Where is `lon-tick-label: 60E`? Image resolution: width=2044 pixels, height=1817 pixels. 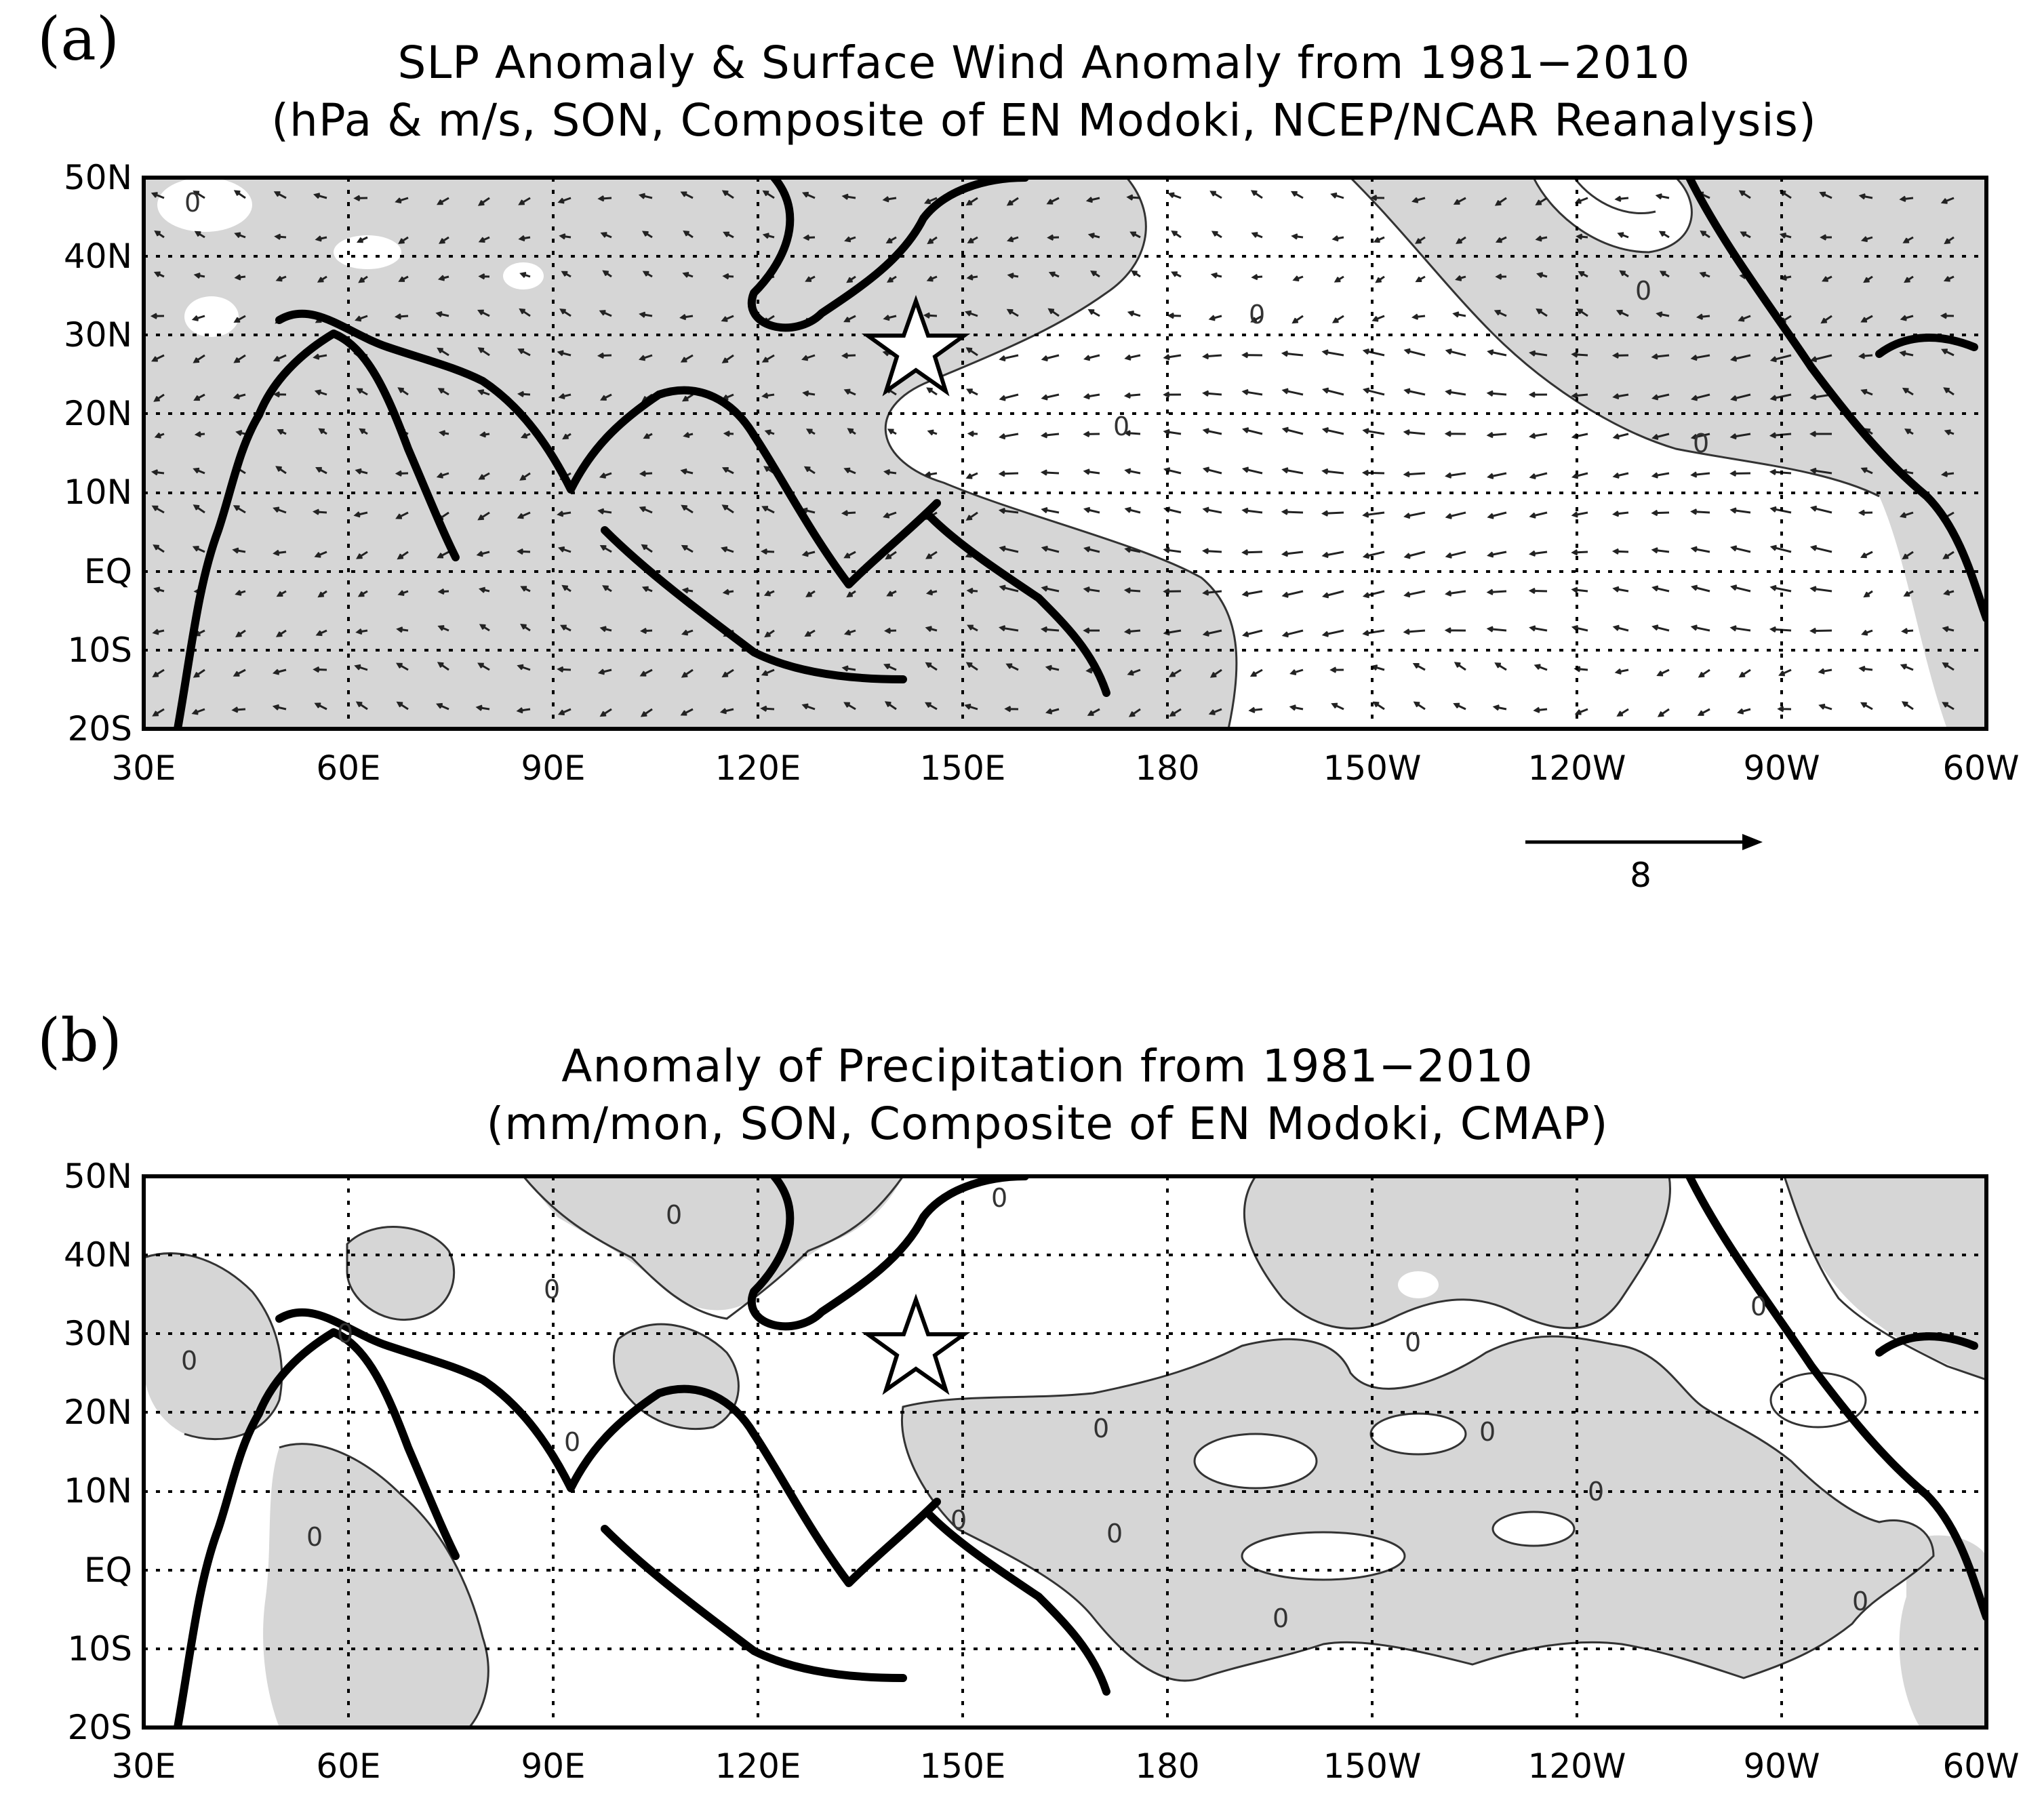 lon-tick-label: 60E is located at coordinates (348, 1766).